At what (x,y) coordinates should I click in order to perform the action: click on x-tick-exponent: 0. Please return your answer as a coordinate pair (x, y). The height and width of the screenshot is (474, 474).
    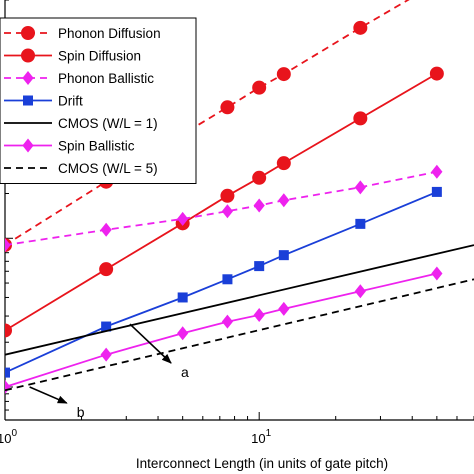
    Looking at the image, I should click on (14, 433).